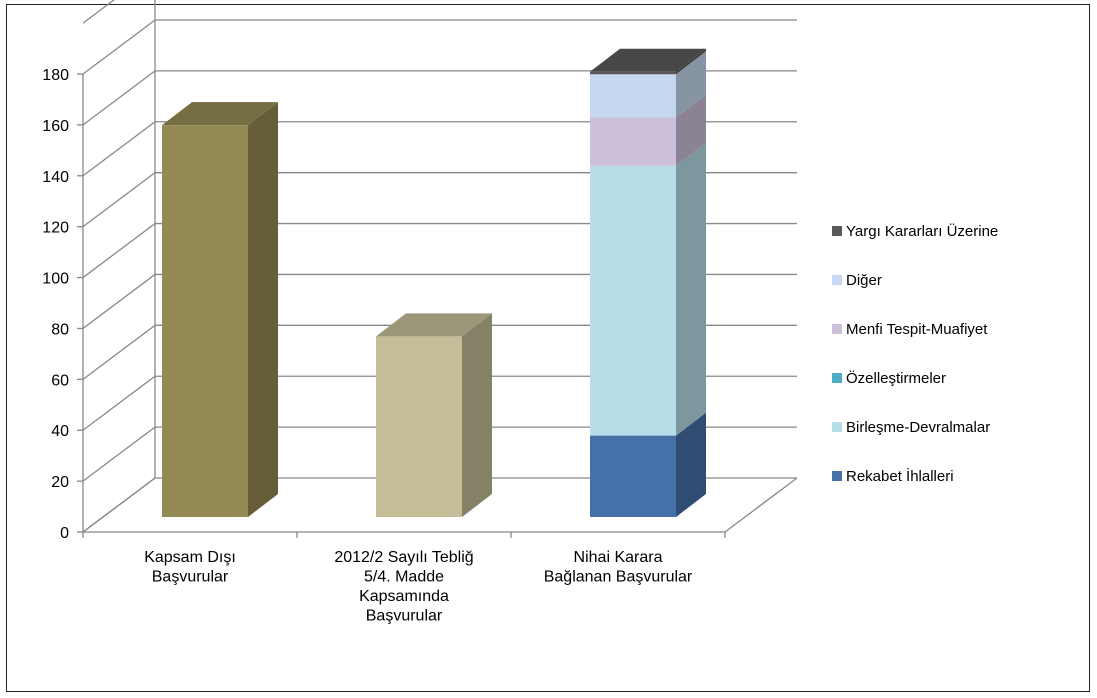  Describe the element at coordinates (918, 427) in the screenshot. I see `legend-label: Birleşme-Devralmalar` at that location.